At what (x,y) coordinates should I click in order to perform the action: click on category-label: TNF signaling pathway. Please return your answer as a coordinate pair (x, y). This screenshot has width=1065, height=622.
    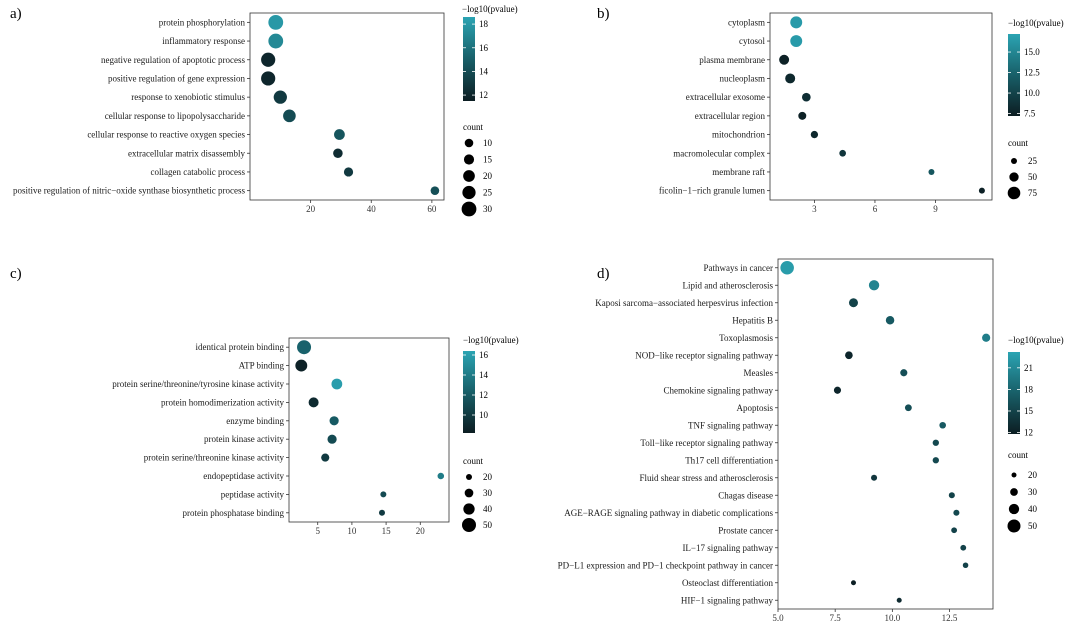
    Looking at the image, I should click on (730, 425).